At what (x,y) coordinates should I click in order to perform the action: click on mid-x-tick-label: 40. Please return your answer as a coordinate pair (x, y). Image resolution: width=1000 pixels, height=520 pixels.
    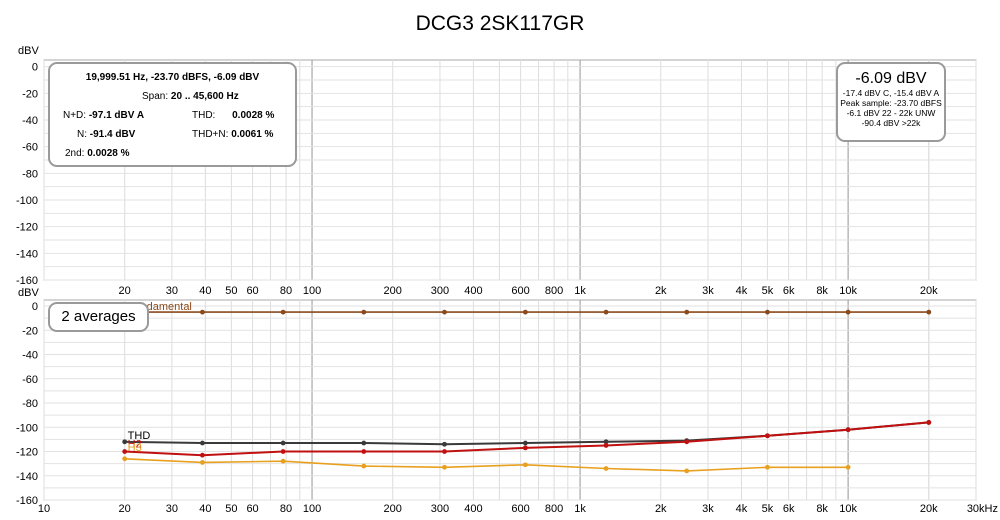
    Looking at the image, I should click on (205, 291).